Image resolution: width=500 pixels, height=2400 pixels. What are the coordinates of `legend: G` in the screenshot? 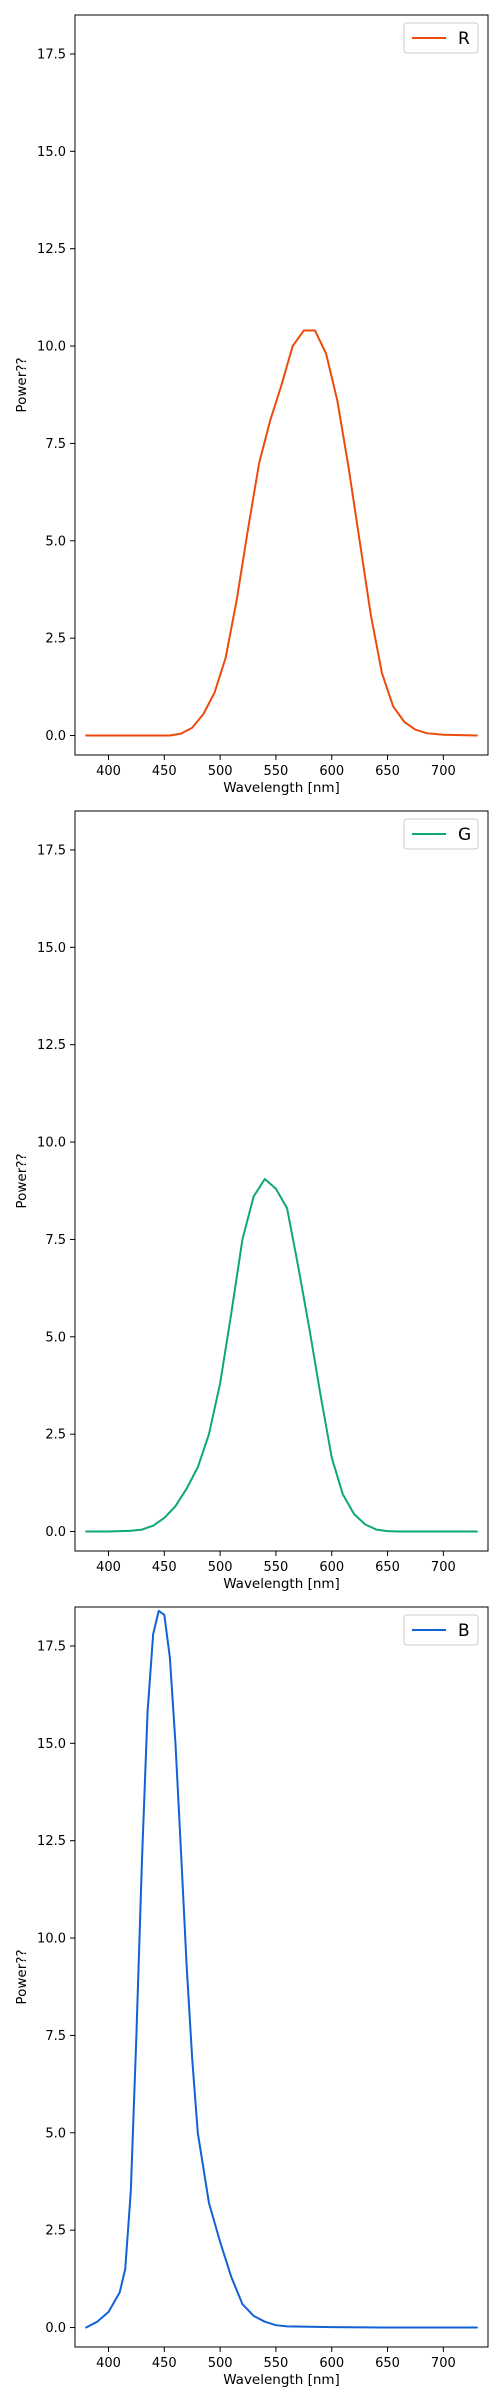 It's located at (441, 834).